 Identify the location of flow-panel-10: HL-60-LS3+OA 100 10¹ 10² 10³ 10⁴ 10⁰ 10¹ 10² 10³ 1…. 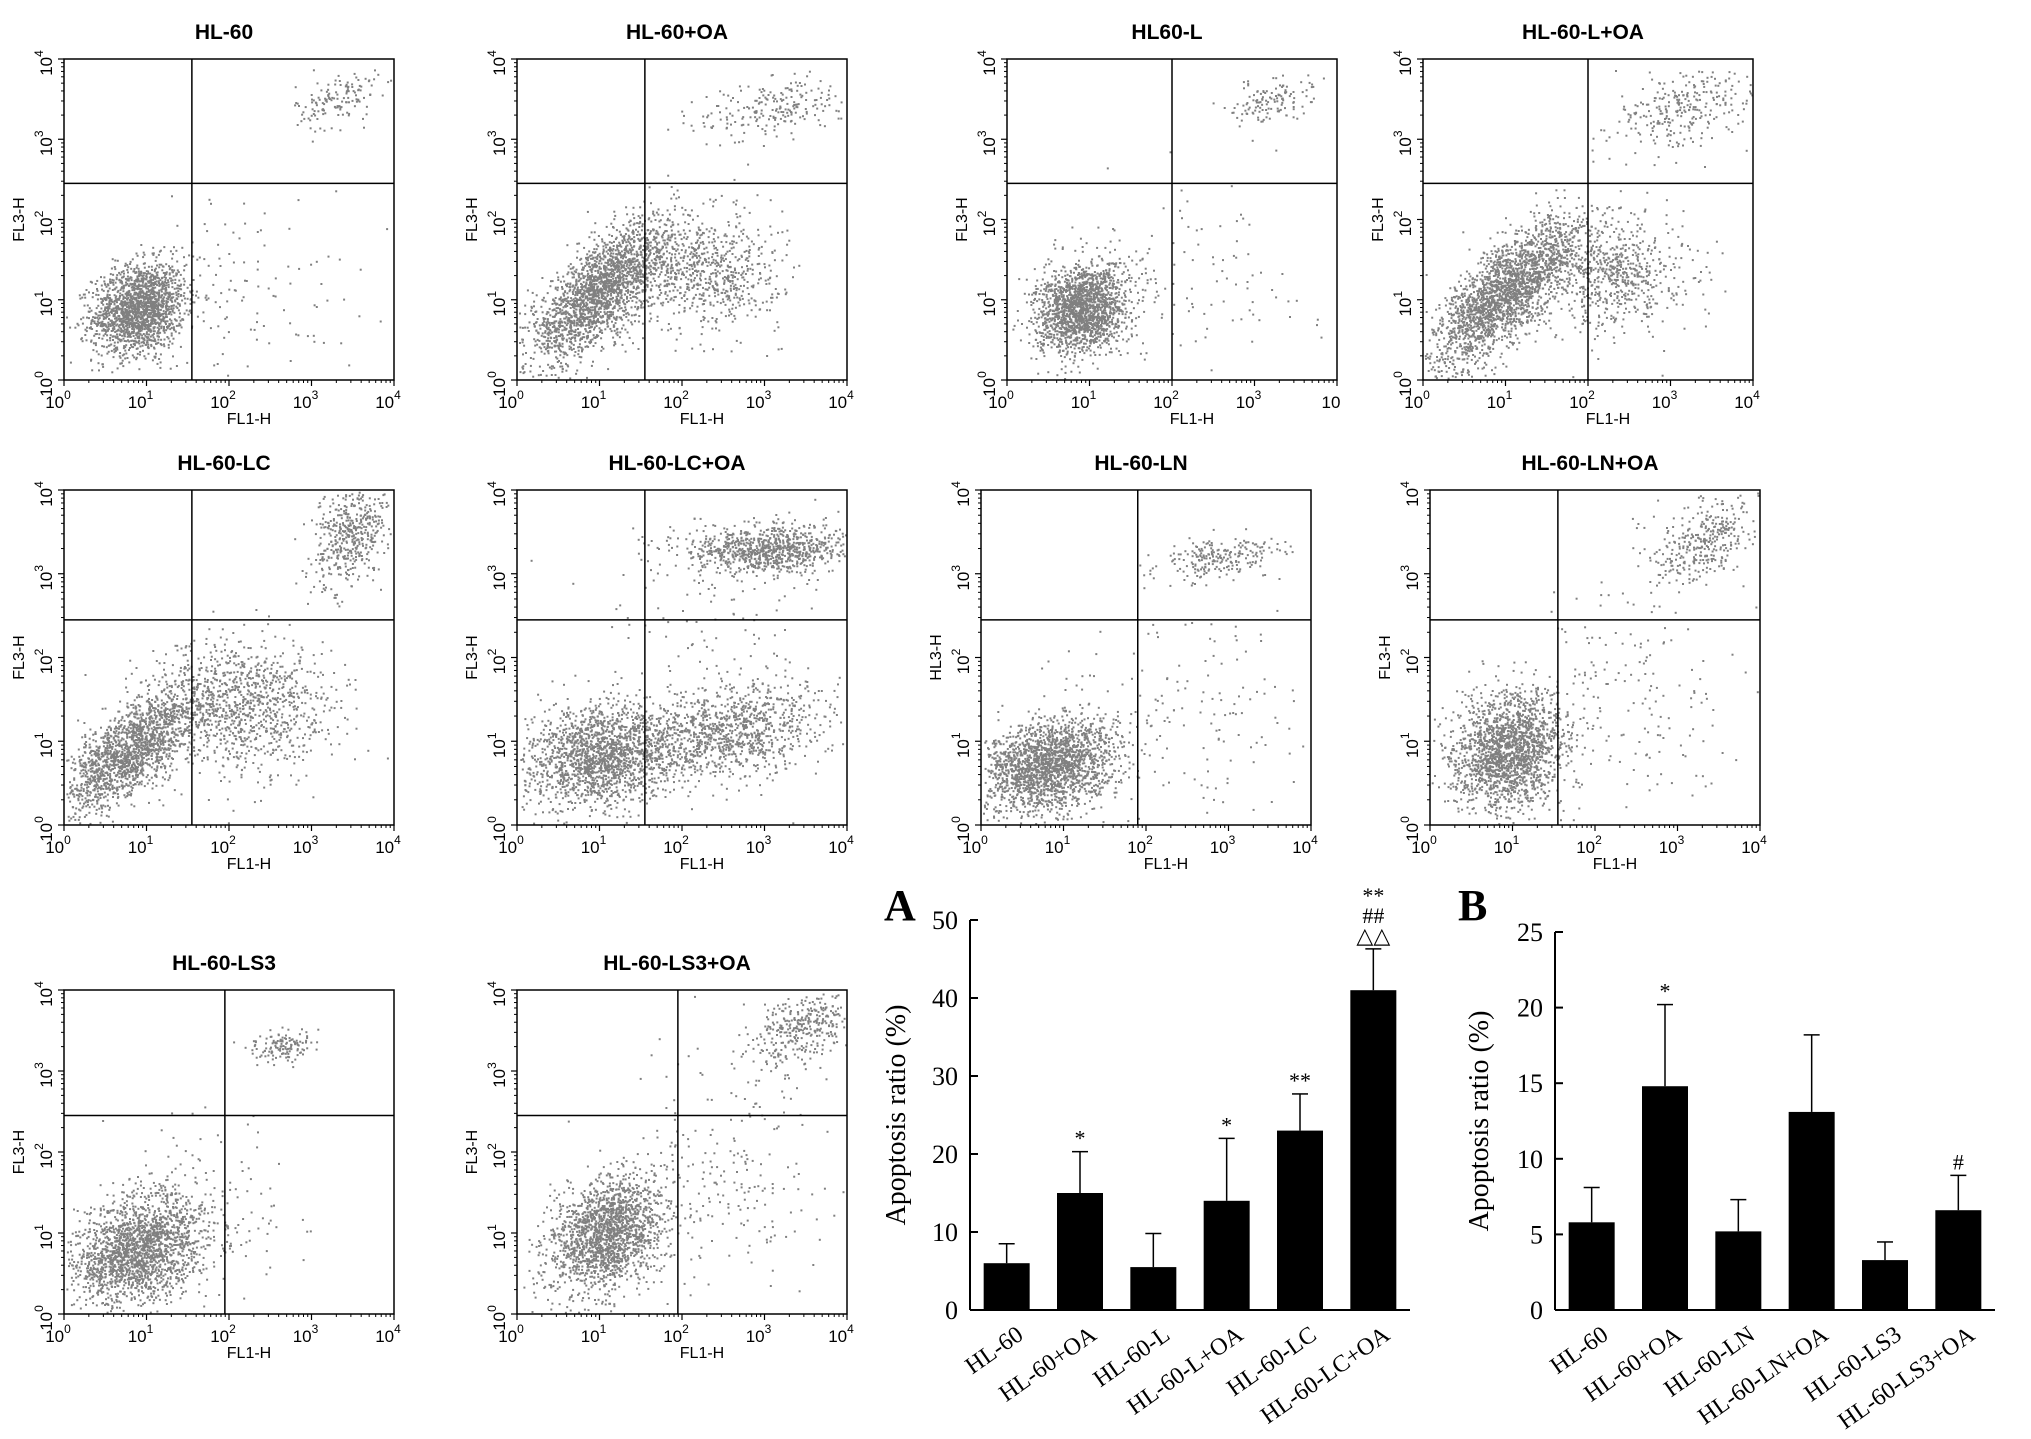
(659, 1157).